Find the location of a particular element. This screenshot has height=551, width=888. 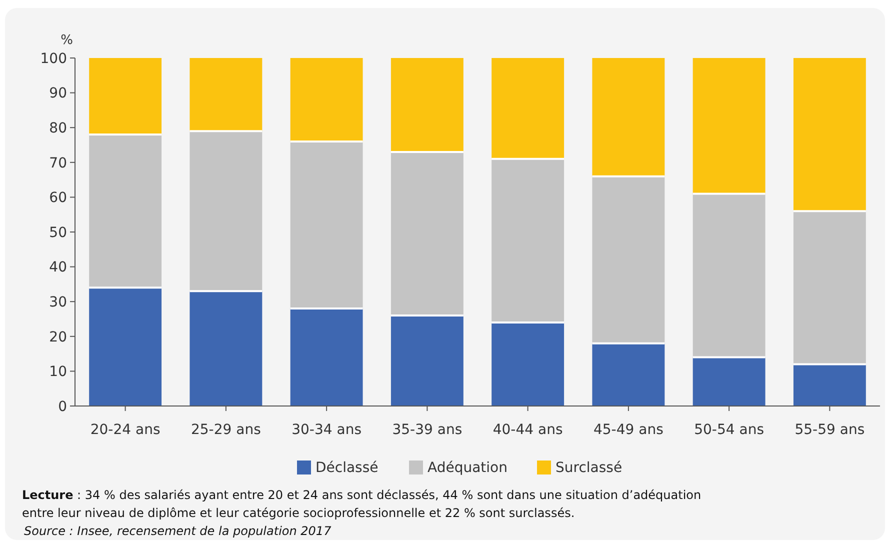

x-tick-label: 35-39 ans is located at coordinates (427, 430).